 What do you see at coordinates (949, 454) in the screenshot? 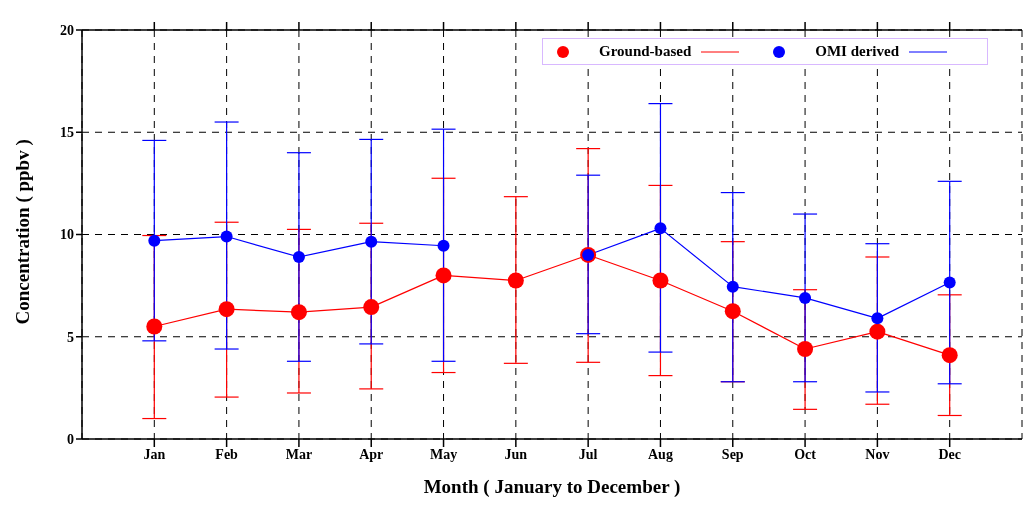
I see `x-tick-label: Dec` at bounding box center [949, 454].